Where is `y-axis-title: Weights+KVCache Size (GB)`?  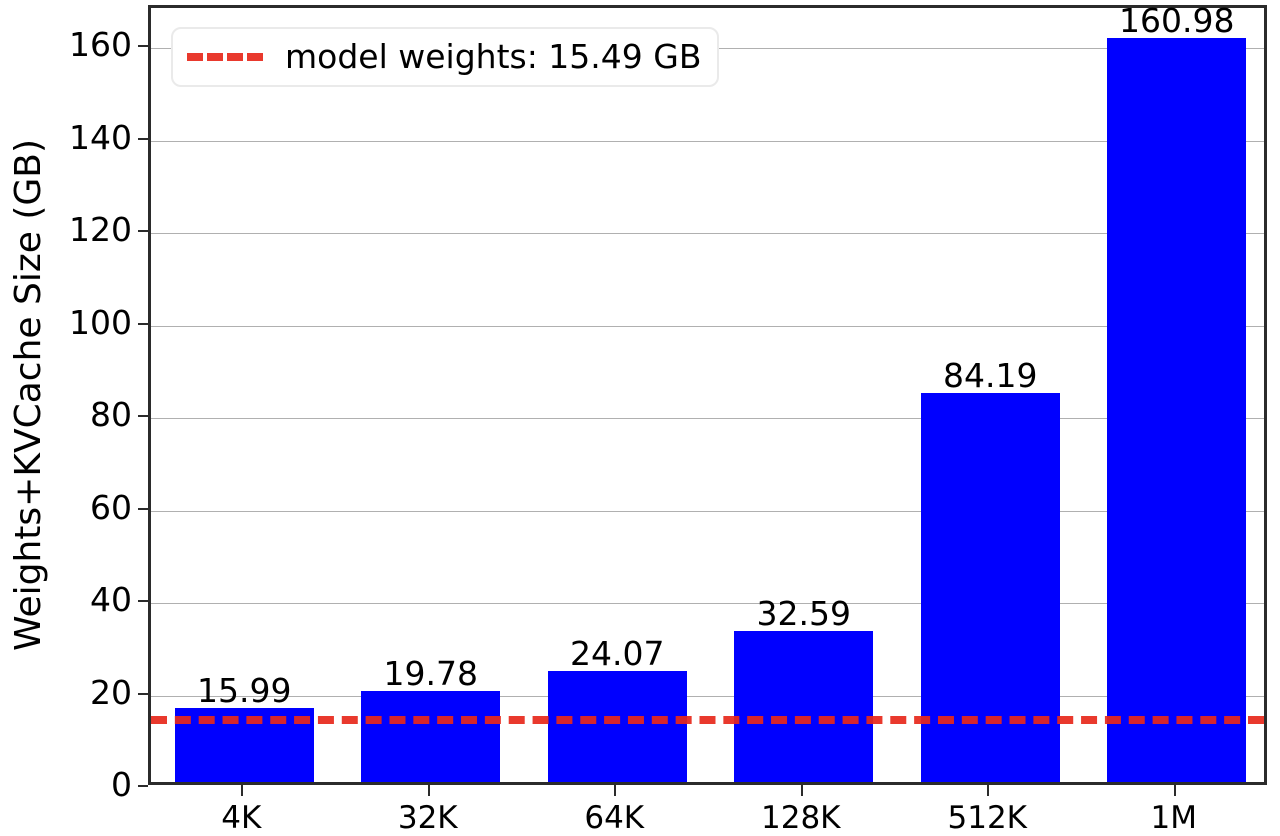
y-axis-title: Weights+KVCache Size (GB) is located at coordinates (28, 395).